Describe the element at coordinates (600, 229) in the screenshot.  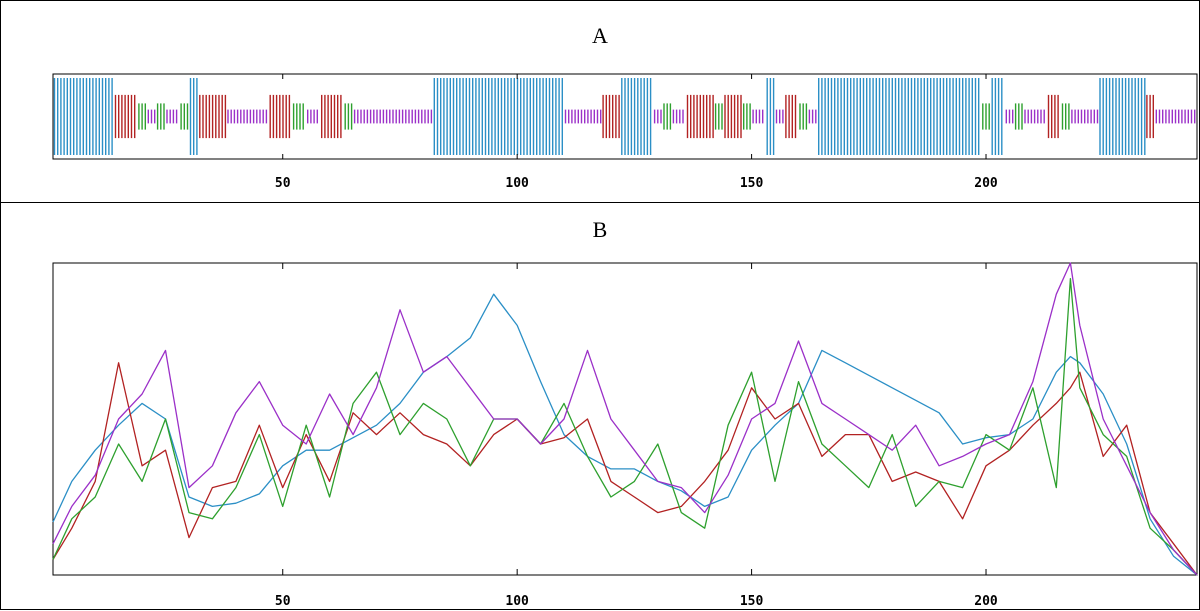
I see `panel-b-label: B` at that location.